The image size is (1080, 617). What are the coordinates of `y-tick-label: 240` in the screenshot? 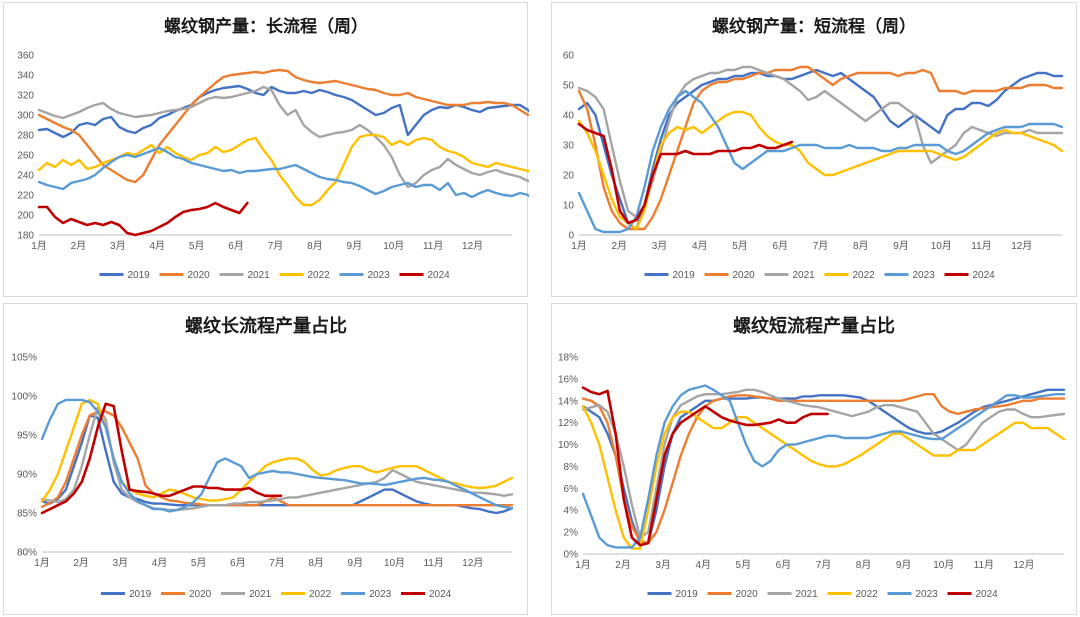 It's located at (25, 176).